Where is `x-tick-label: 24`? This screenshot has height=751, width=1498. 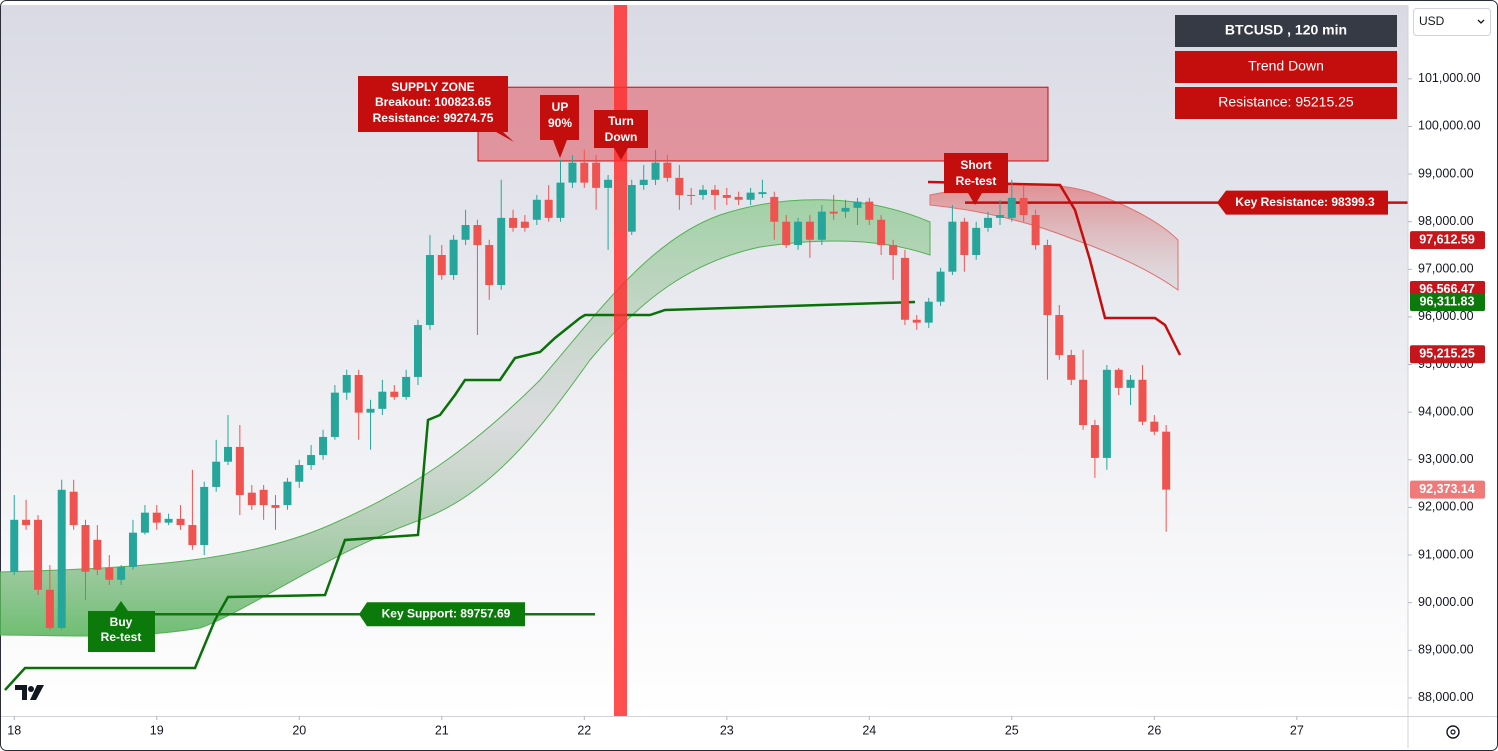 x-tick-label: 24 is located at coordinates (869, 730).